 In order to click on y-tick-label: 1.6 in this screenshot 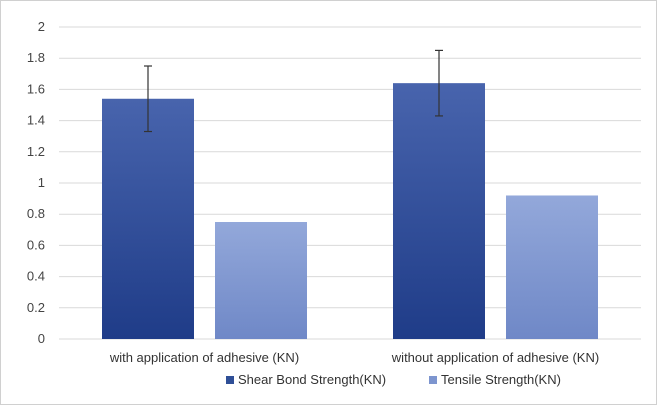, I will do `click(36, 88)`.